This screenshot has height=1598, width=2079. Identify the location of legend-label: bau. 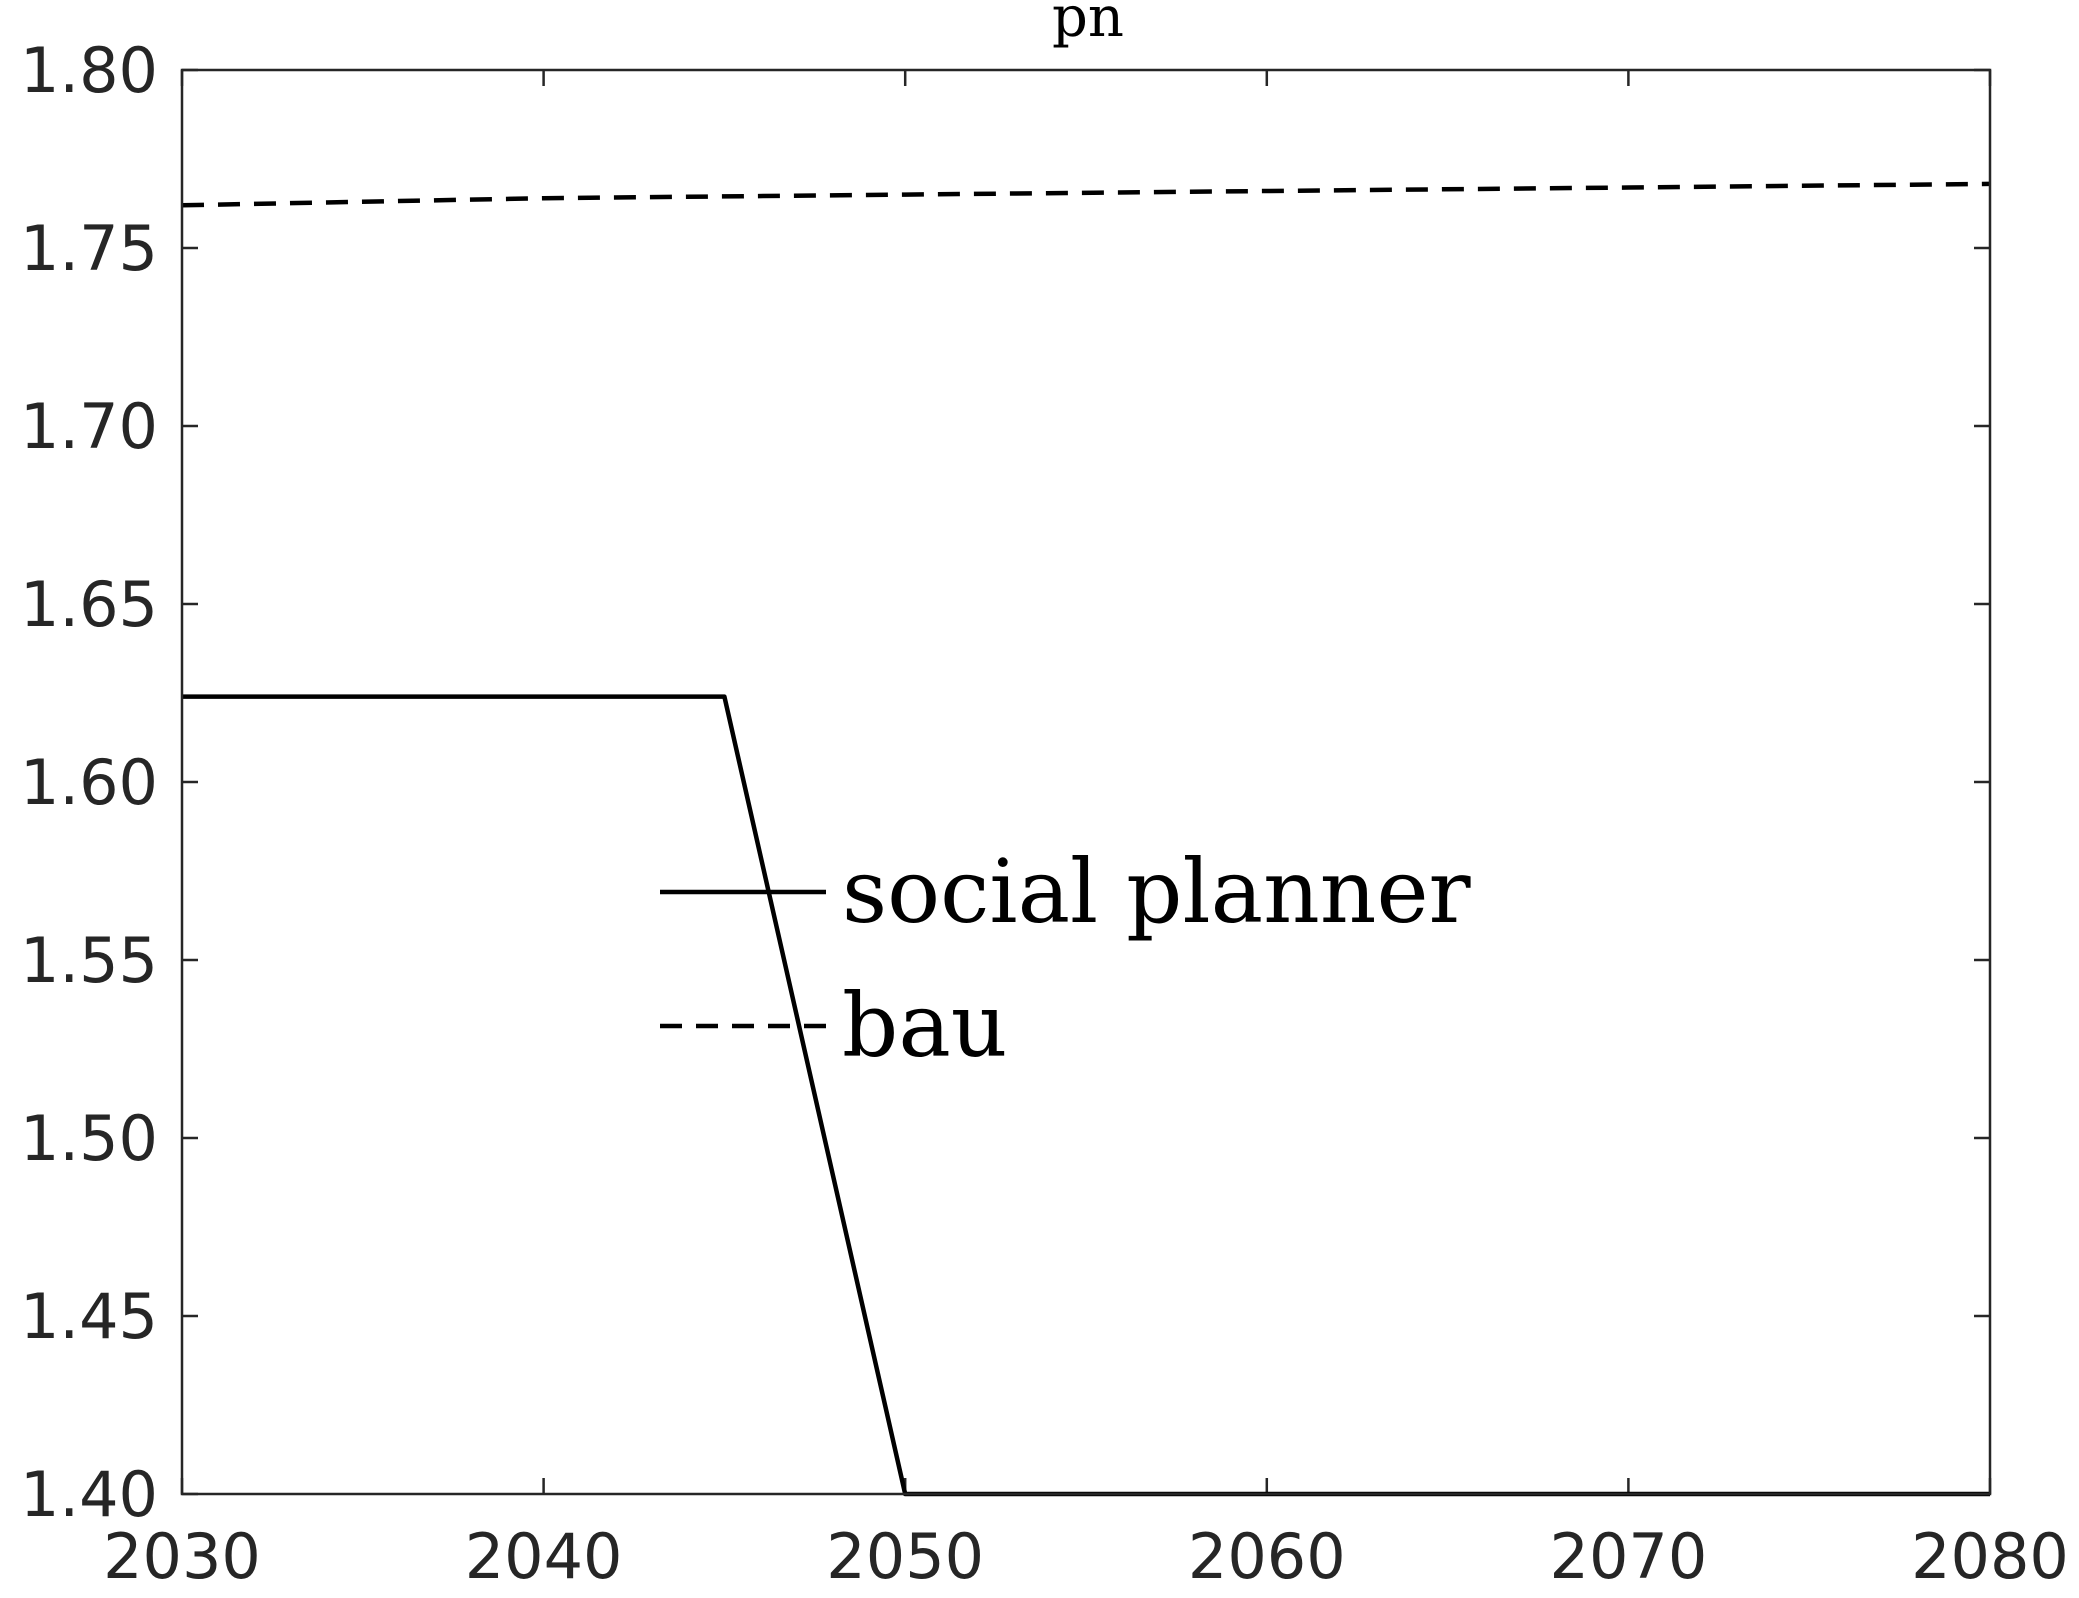
(924, 1025).